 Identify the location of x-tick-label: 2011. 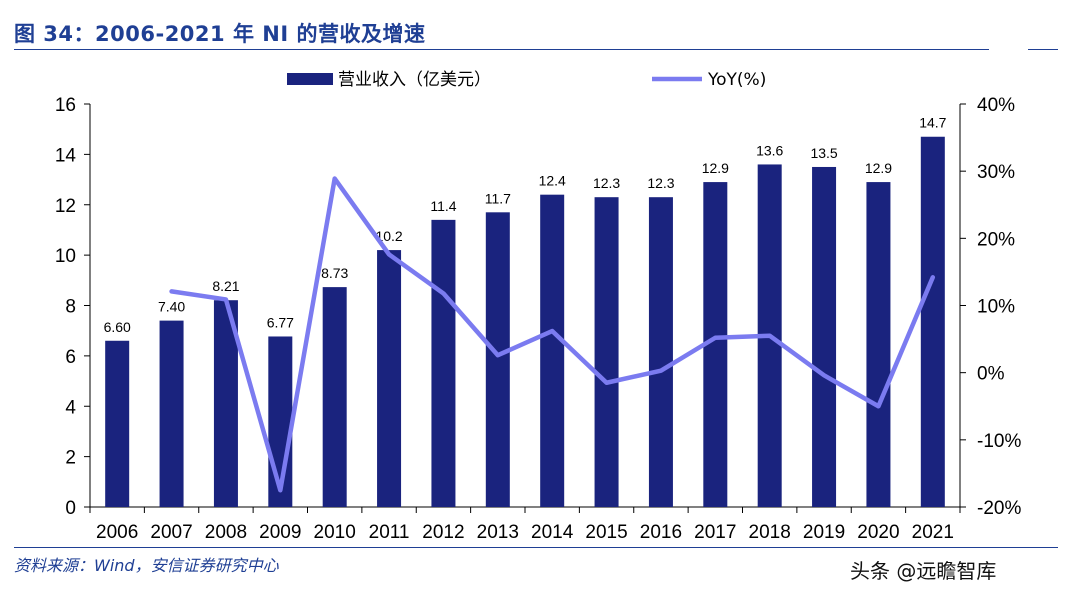
(389, 532).